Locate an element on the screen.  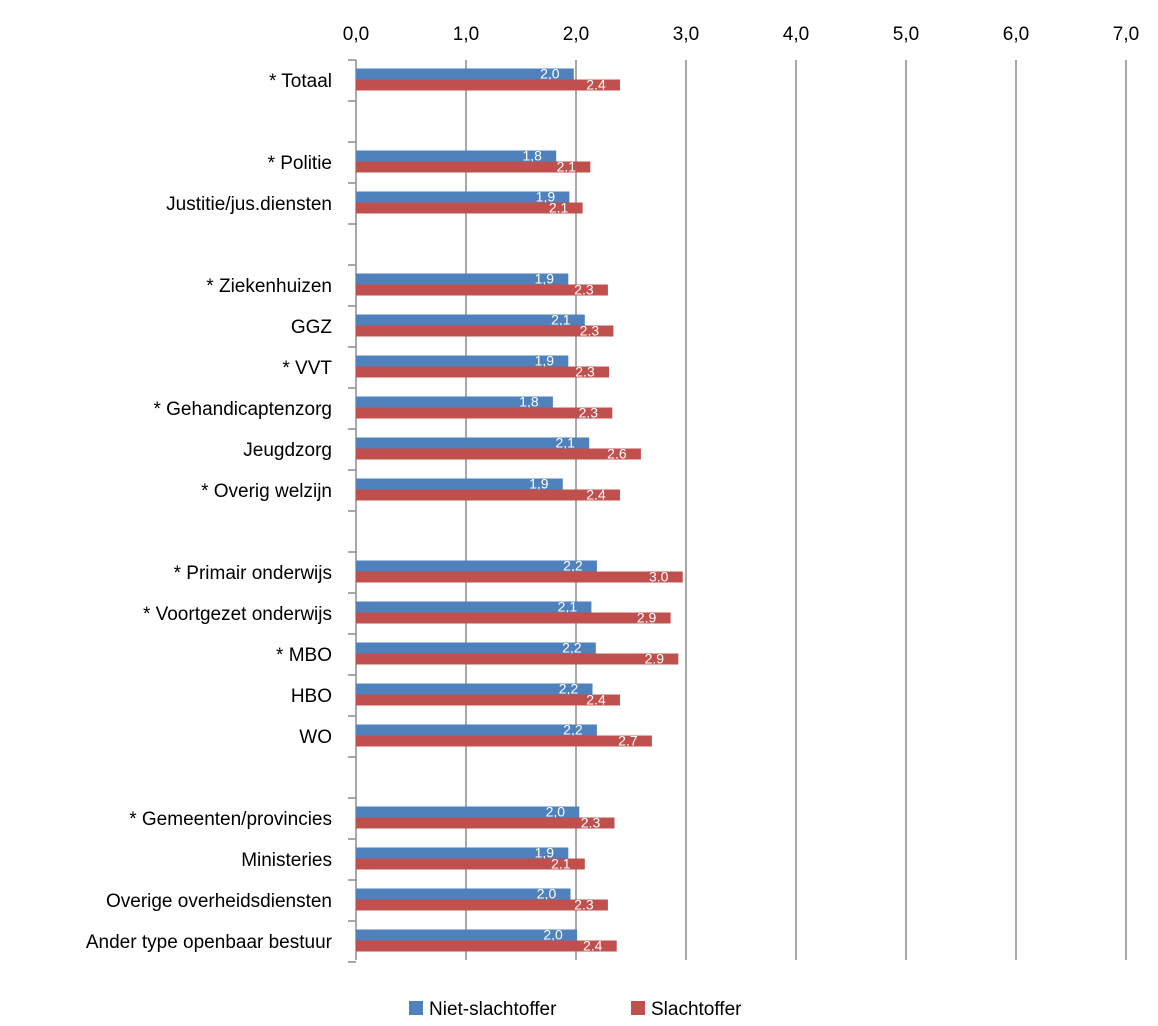
x-tick-label: 5,0 is located at coordinates (906, 34).